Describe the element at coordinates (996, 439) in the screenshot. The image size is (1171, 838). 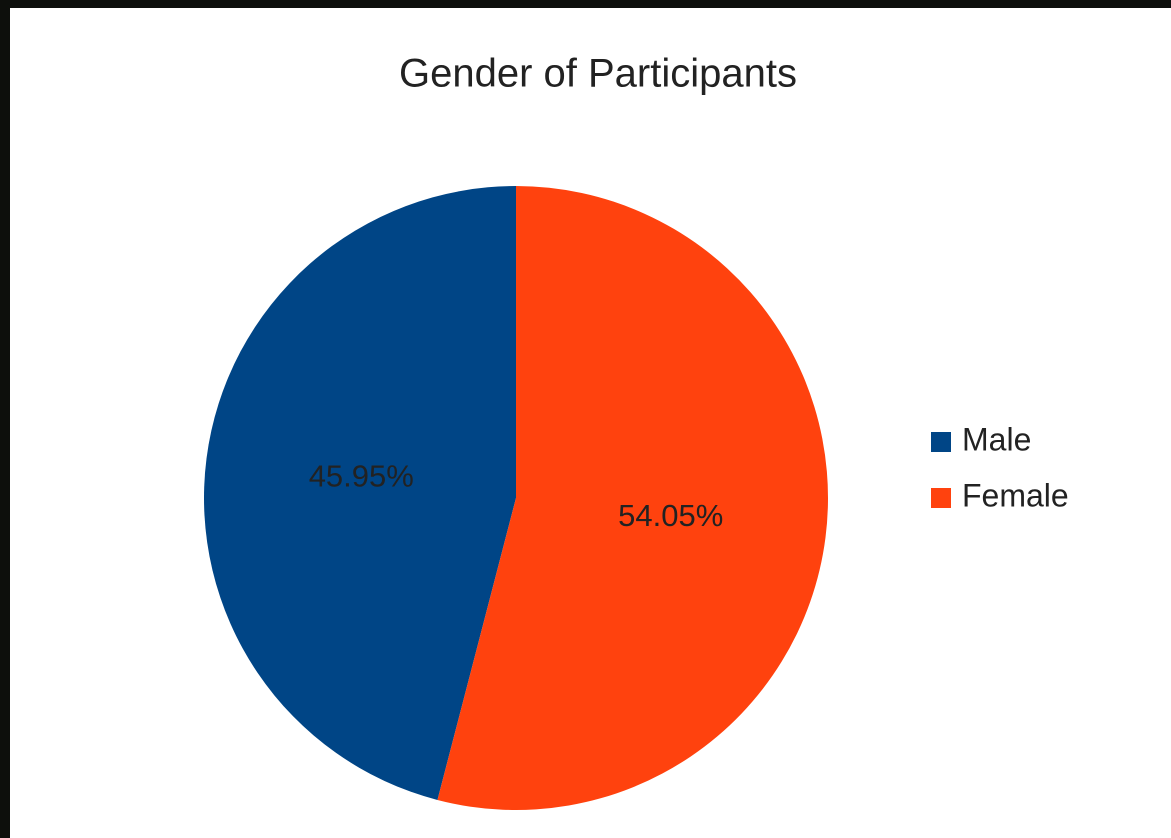
I see `legend-label: Male` at that location.